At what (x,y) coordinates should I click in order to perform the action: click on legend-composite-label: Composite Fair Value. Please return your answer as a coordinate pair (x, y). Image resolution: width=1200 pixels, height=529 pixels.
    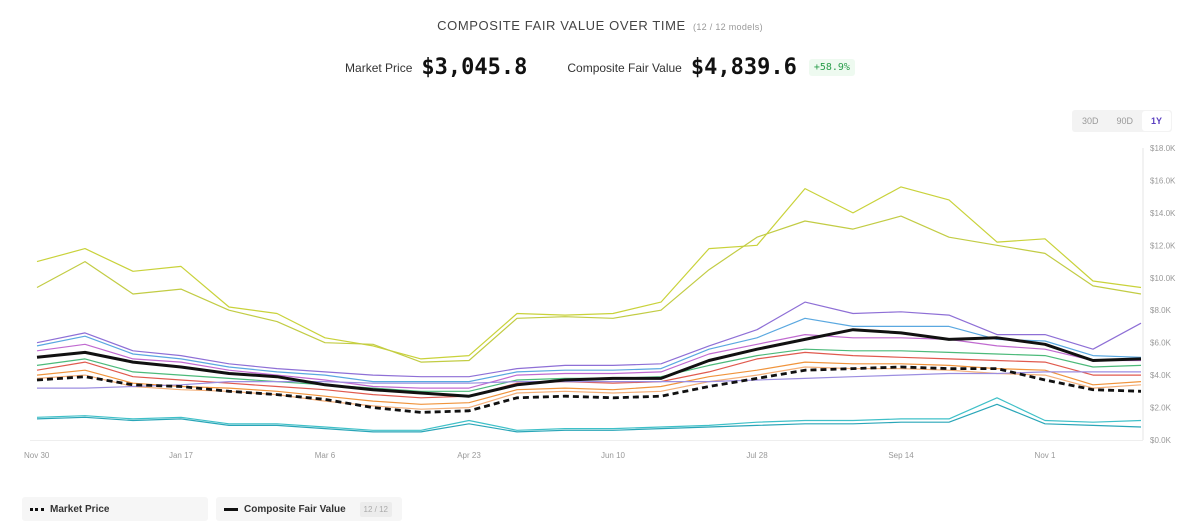
    Looking at the image, I should click on (295, 509).